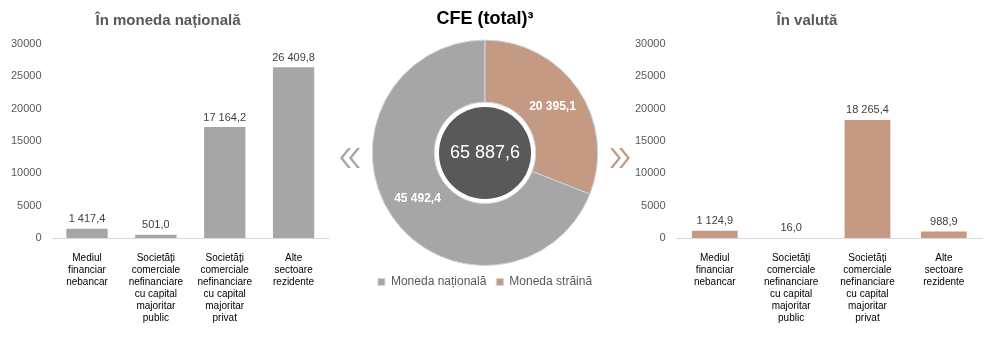 This screenshot has height=347, width=1001. I want to click on data-label: 1 124,9, so click(715, 220).